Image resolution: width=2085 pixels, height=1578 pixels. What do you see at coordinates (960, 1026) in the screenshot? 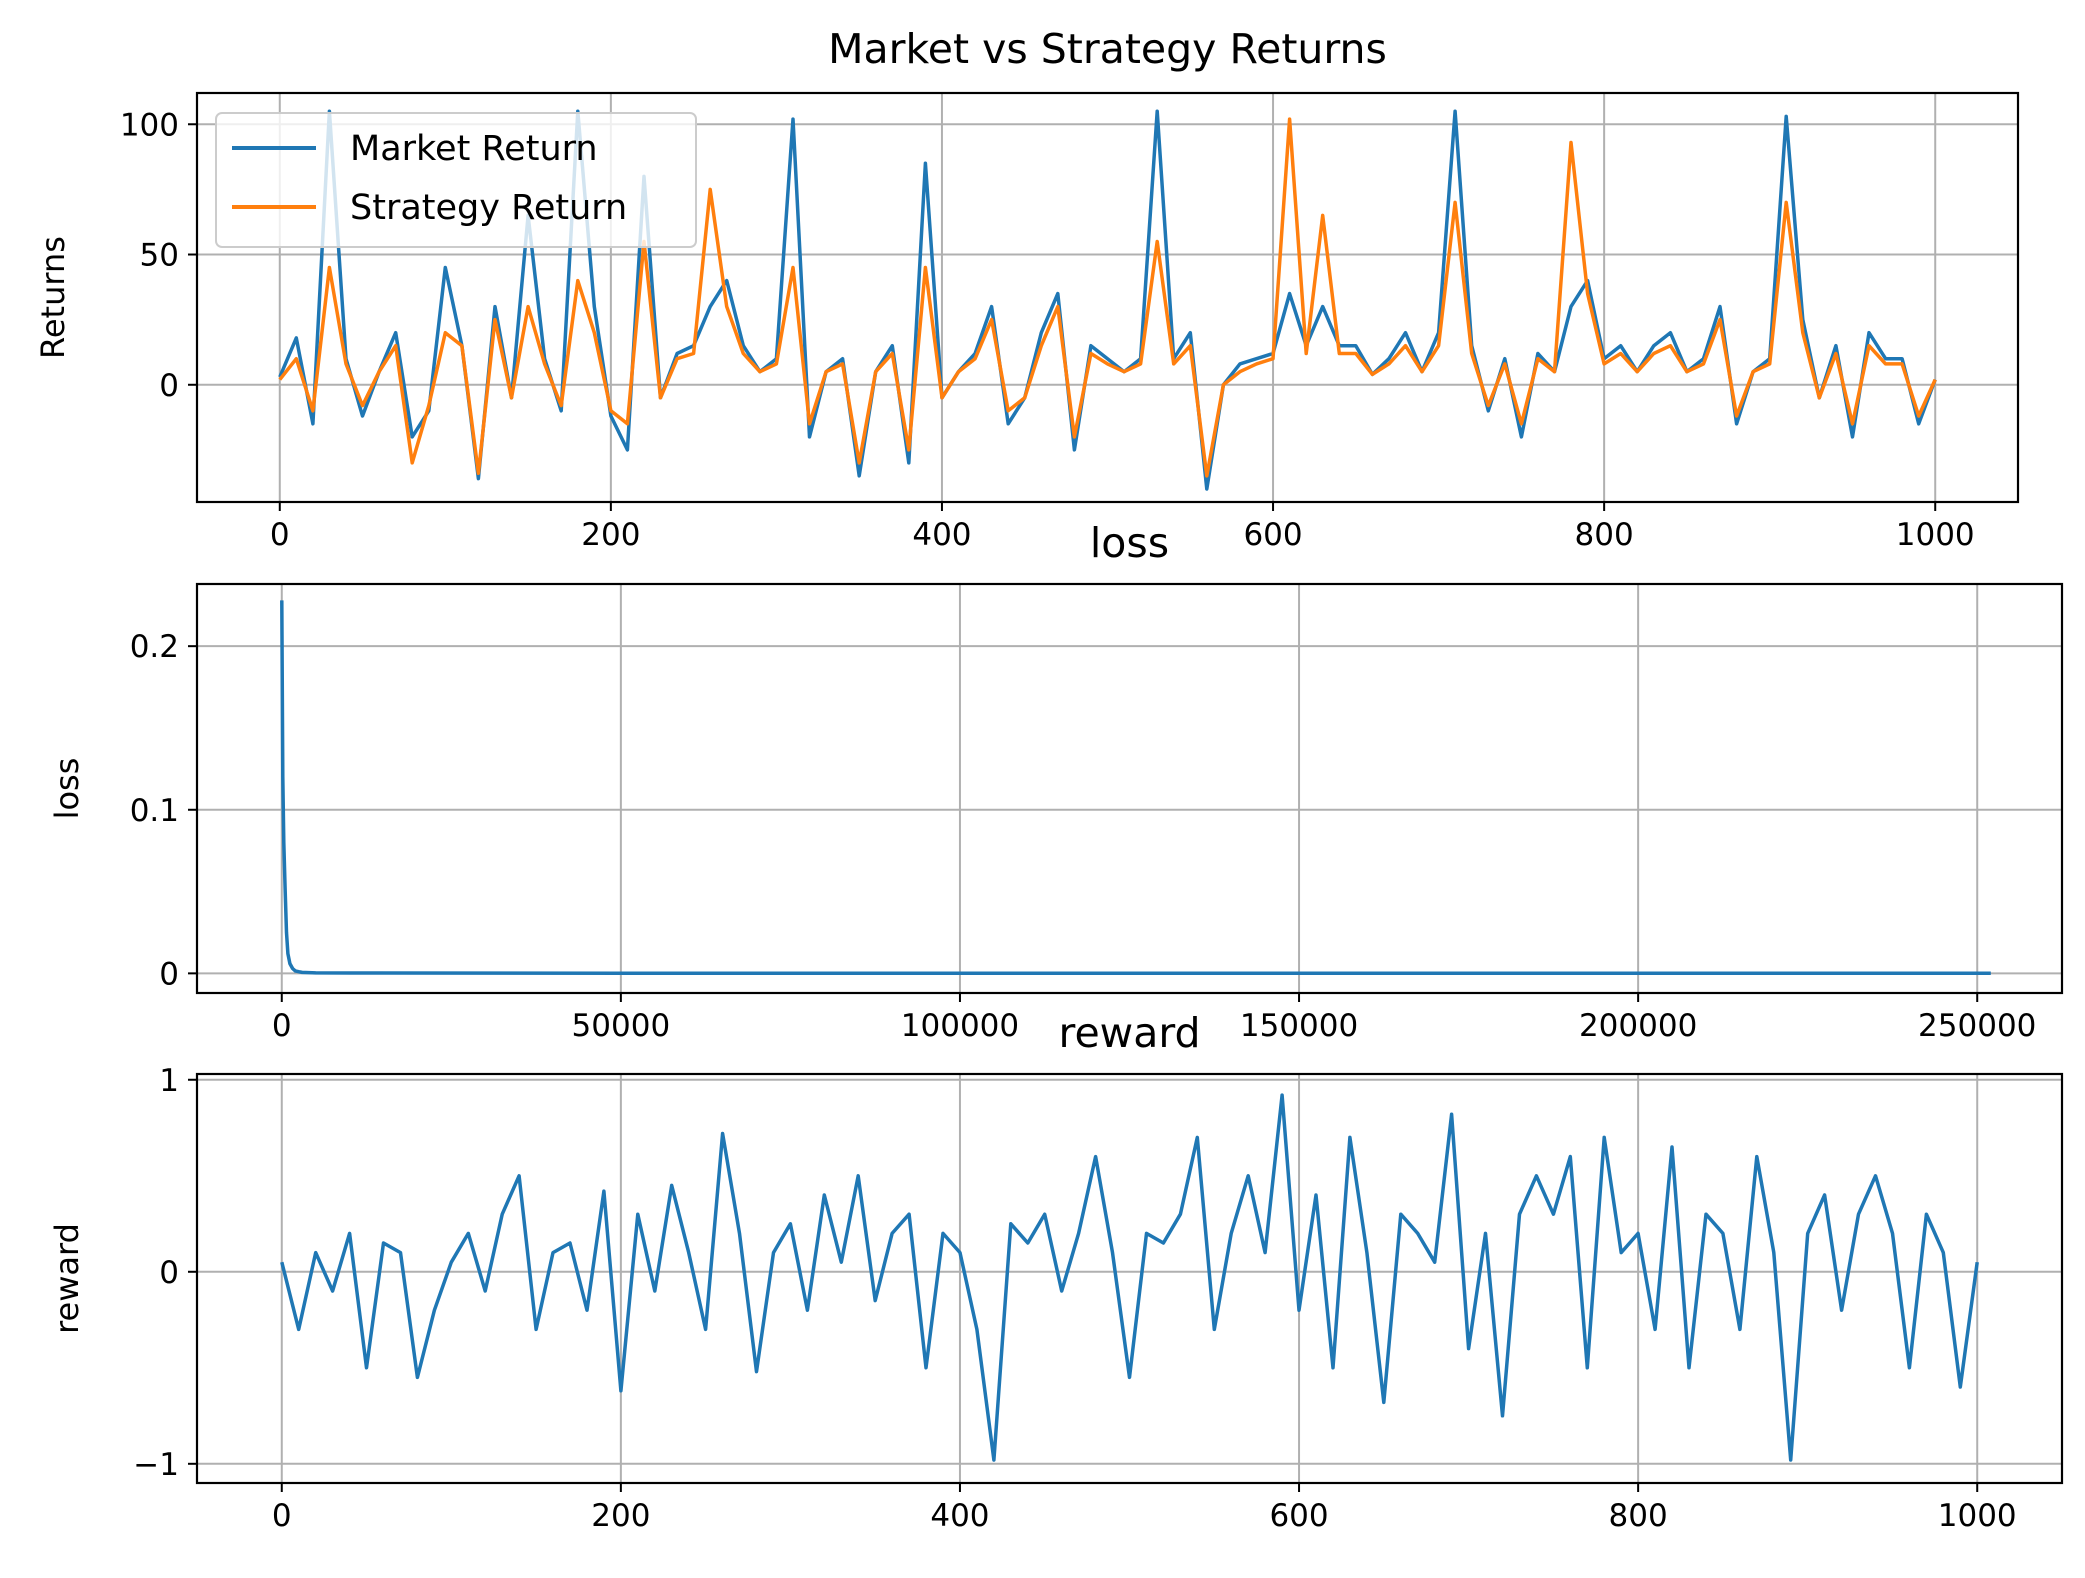
I see `x-tick-label: 100000` at bounding box center [960, 1026].